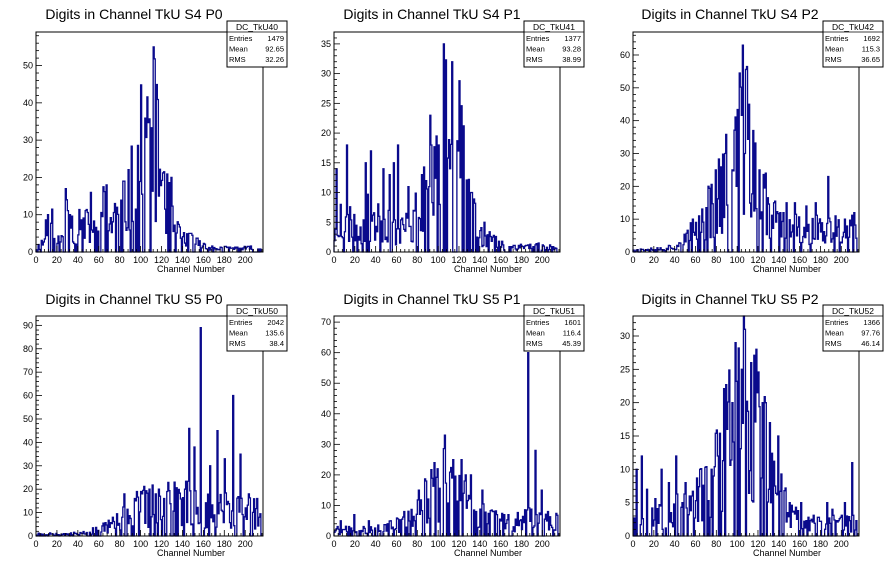  What do you see at coordinates (729, 299) in the screenshot?
I see `chart-title: Digits in Channel TkU S5 P2` at bounding box center [729, 299].